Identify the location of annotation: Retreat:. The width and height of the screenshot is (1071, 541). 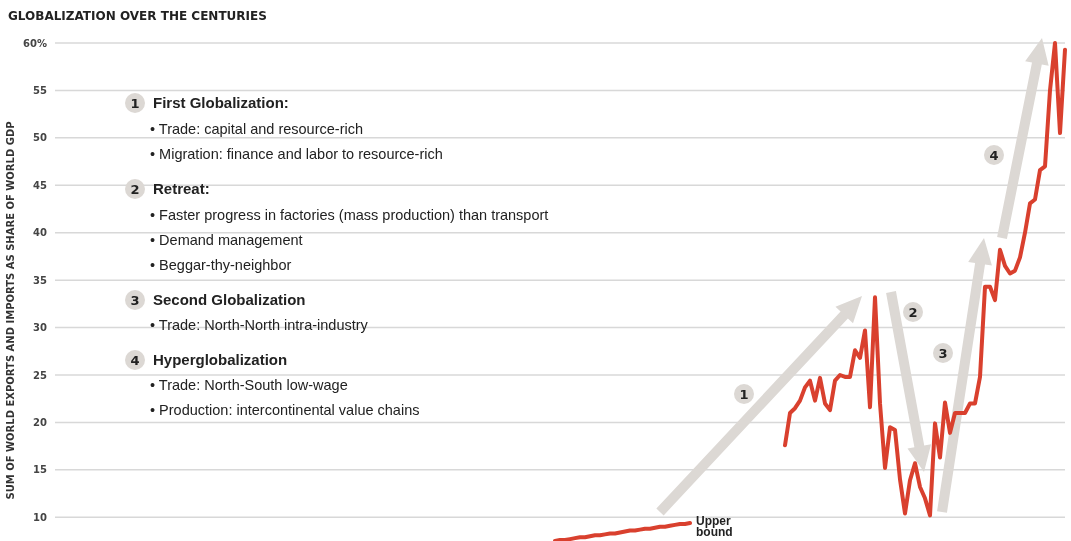
(181, 189).